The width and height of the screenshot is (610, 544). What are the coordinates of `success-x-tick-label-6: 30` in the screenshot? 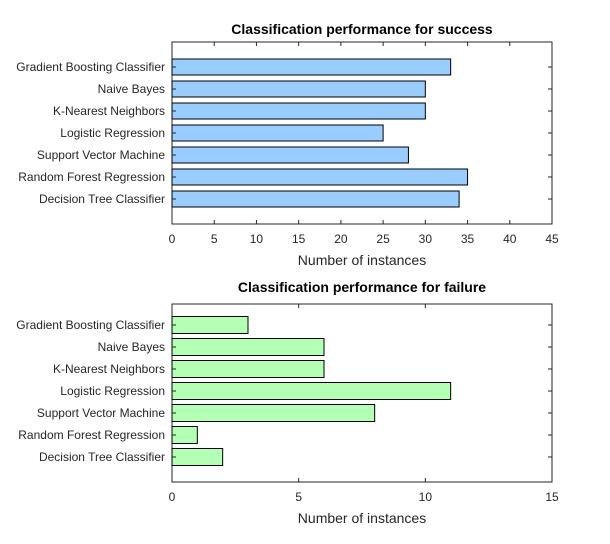 It's located at (426, 239).